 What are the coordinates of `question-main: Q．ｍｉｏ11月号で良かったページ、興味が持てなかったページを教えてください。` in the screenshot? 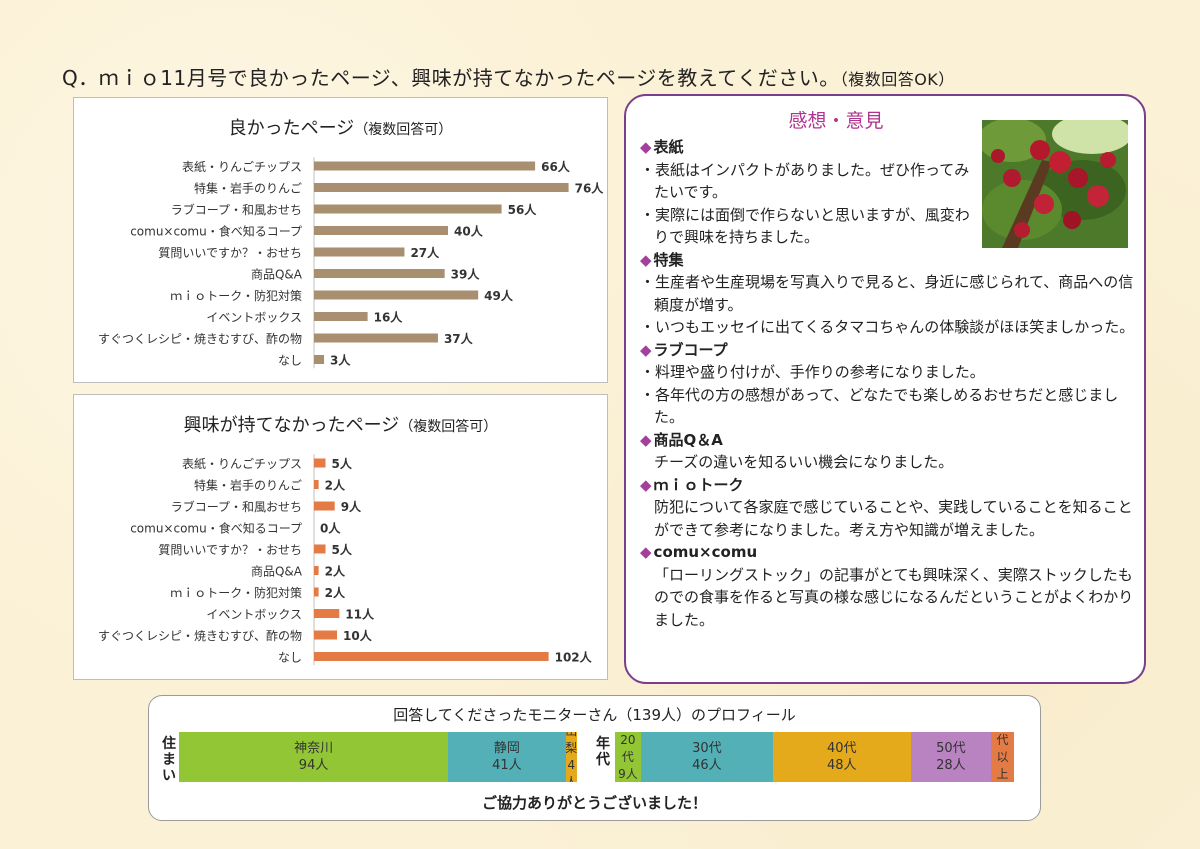 It's located at (451, 78).